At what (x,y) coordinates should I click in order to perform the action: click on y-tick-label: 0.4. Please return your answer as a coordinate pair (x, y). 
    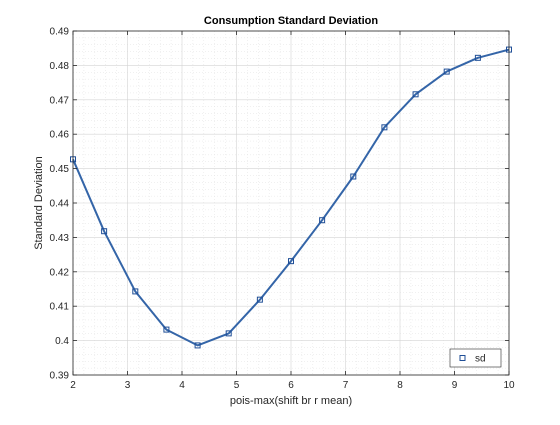
    Looking at the image, I should click on (62, 341).